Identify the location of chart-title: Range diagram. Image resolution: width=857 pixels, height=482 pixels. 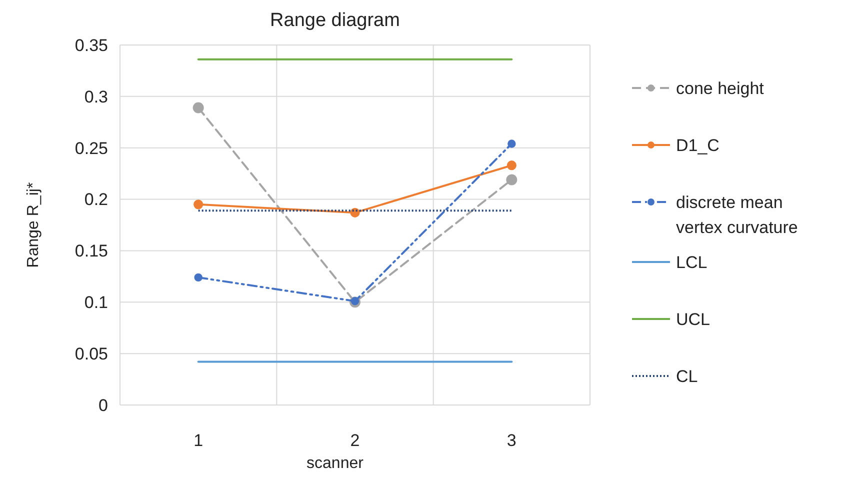
(335, 20).